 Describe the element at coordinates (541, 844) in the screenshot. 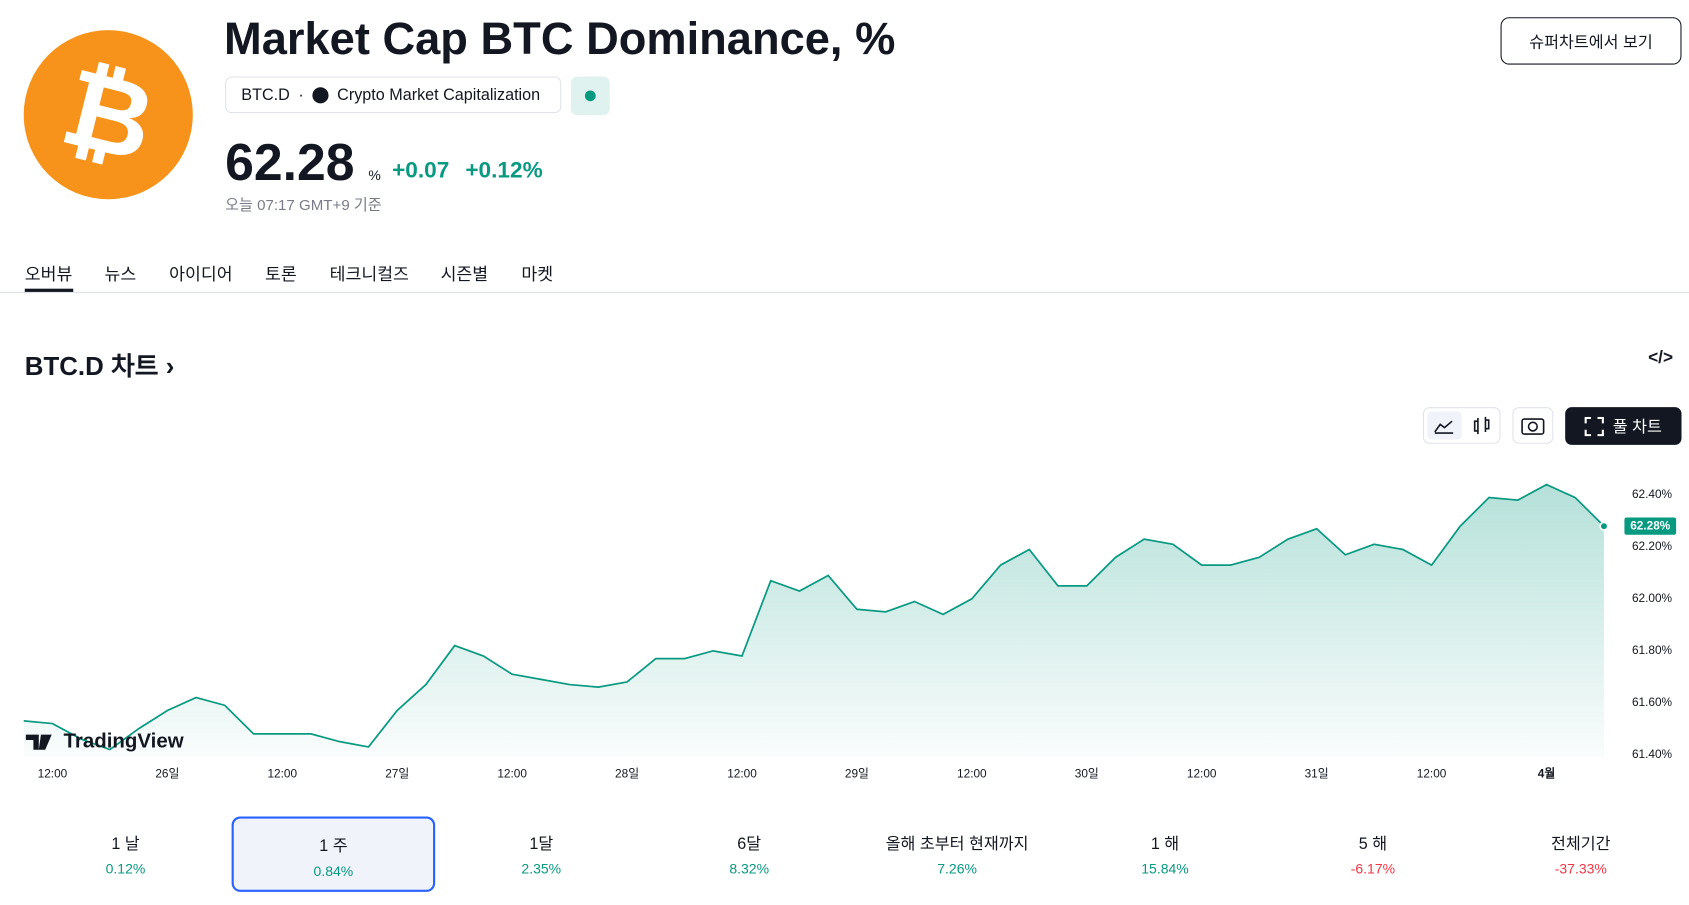

I see `period: 1달` at that location.